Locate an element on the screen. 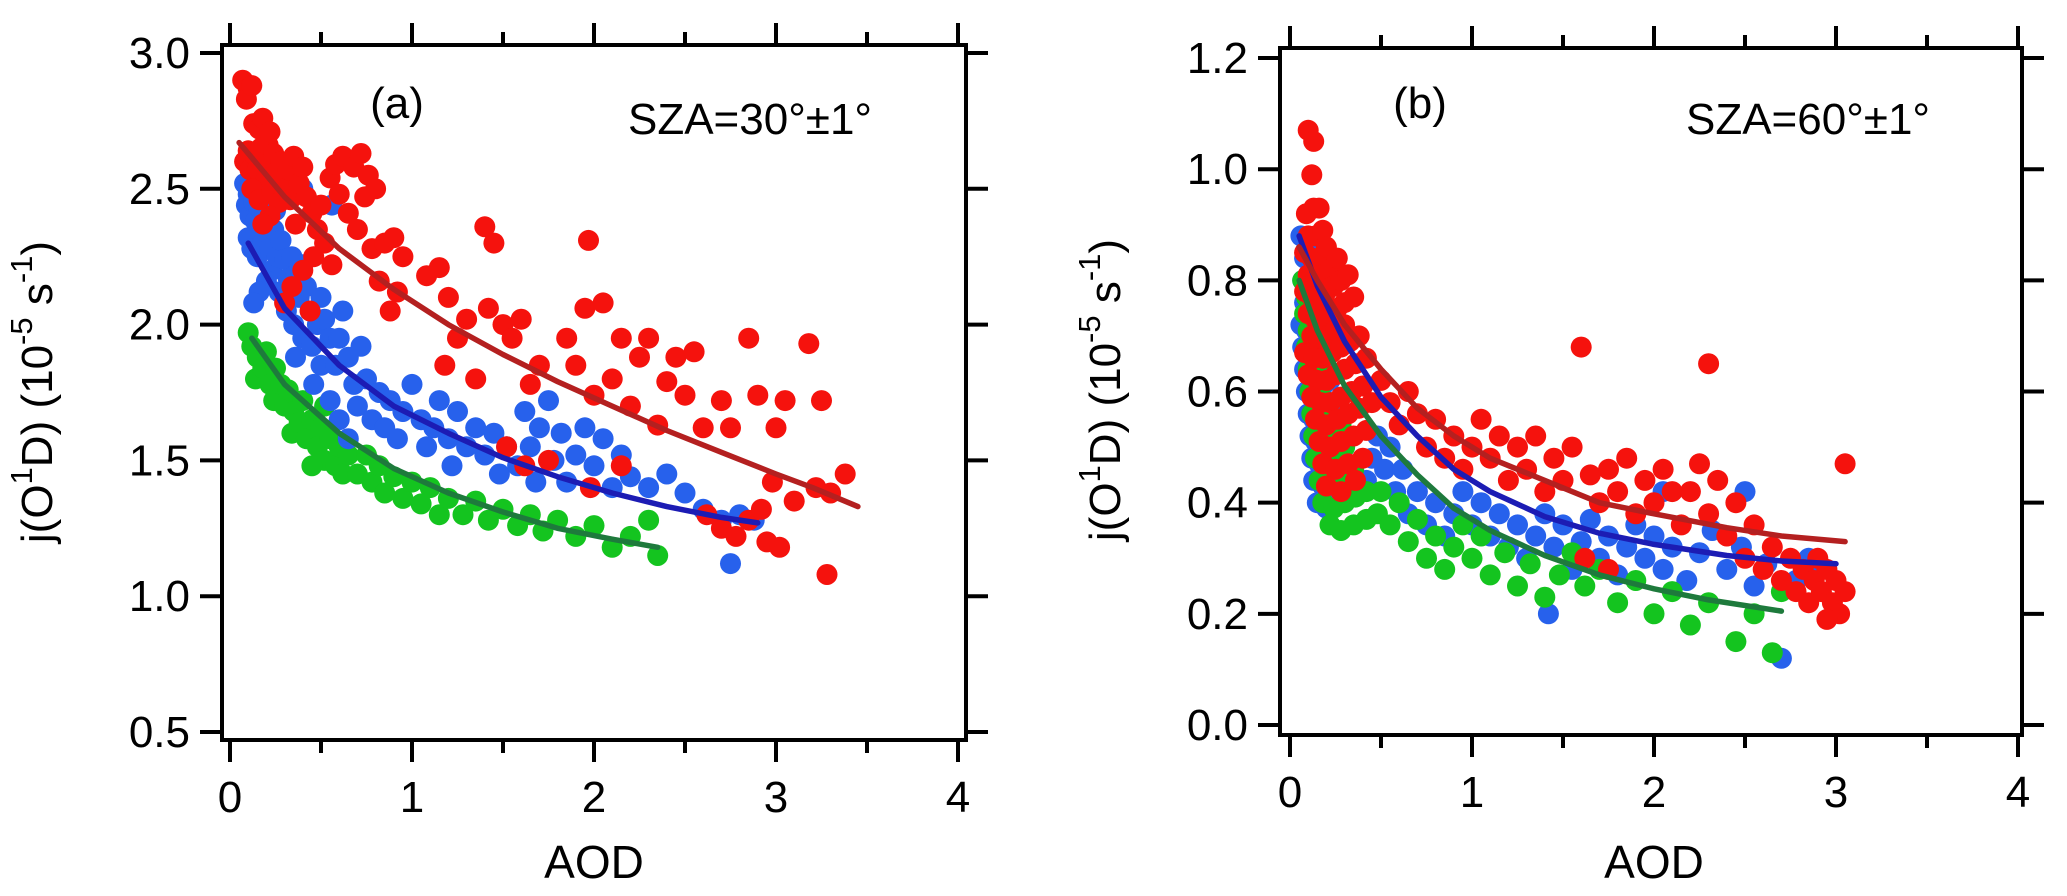 The height and width of the screenshot is (896, 2067). y-tick-label: 0.5 is located at coordinates (159, 732).